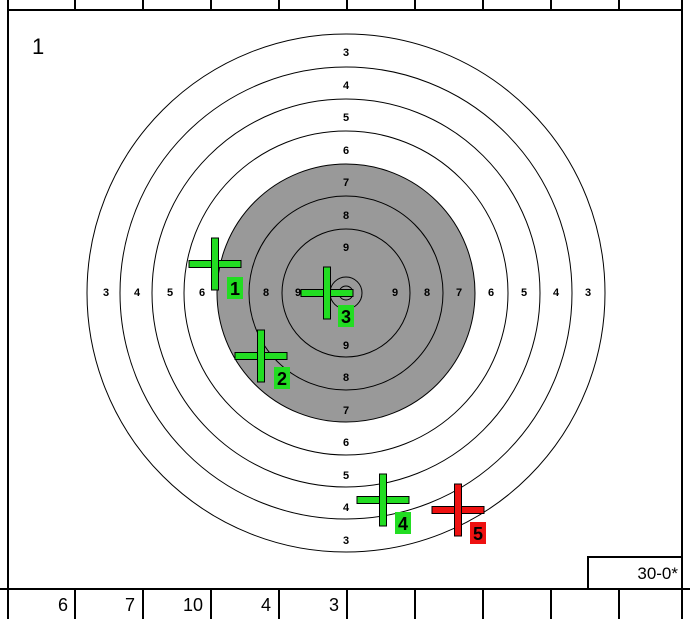 Image resolution: width=690 pixels, height=619 pixels. What do you see at coordinates (193, 605) in the screenshot?
I see `score-cell: 10` at bounding box center [193, 605].